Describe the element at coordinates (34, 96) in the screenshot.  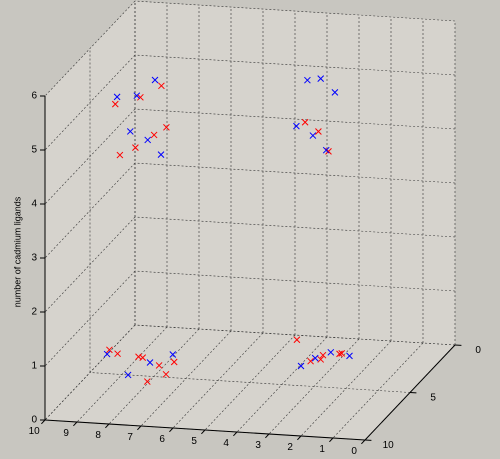
I see `z-tick-label: 6` at that location.